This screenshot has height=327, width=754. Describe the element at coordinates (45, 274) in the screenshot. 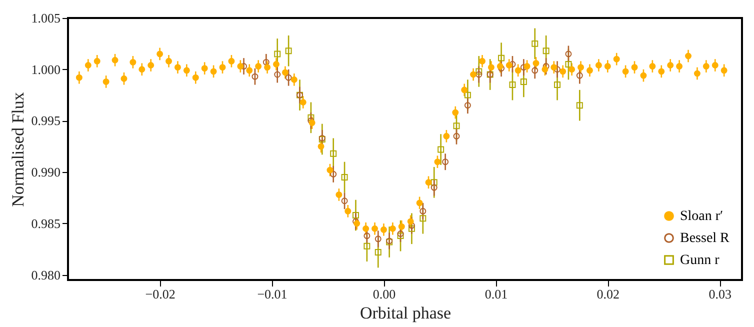

I see `y-tick-label: 0.980` at that location.